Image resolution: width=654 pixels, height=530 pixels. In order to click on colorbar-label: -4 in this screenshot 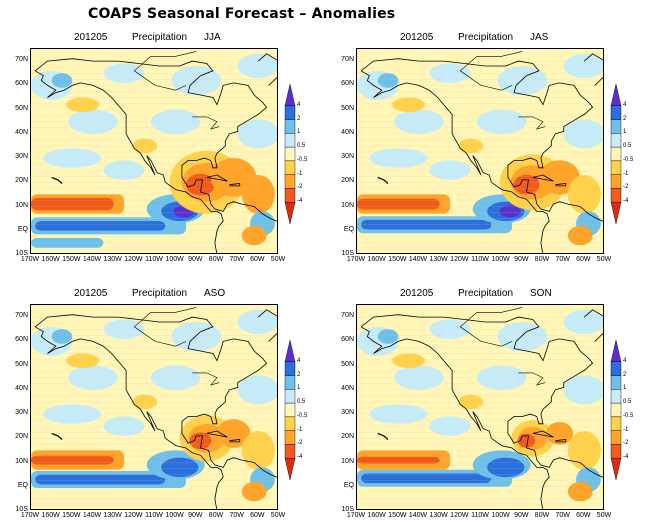, I will do `click(626, 457)`.